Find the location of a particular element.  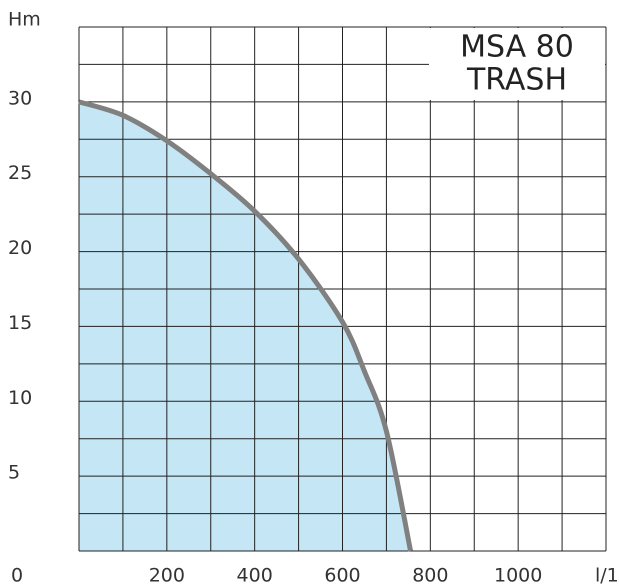

y-tick-label: 20 is located at coordinates (20, 248).